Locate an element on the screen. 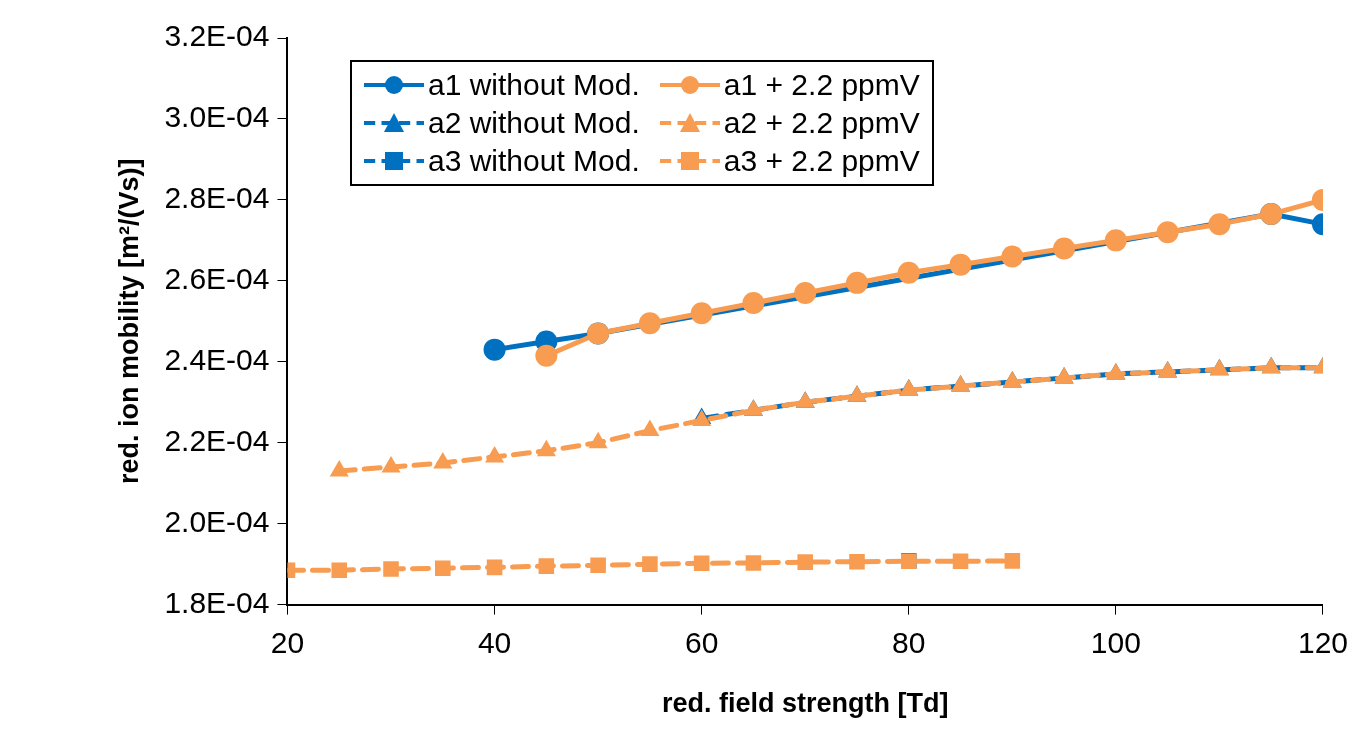 This screenshot has height=733, width=1360. y-tick-label: 1.8E-04 is located at coordinates (217, 602).